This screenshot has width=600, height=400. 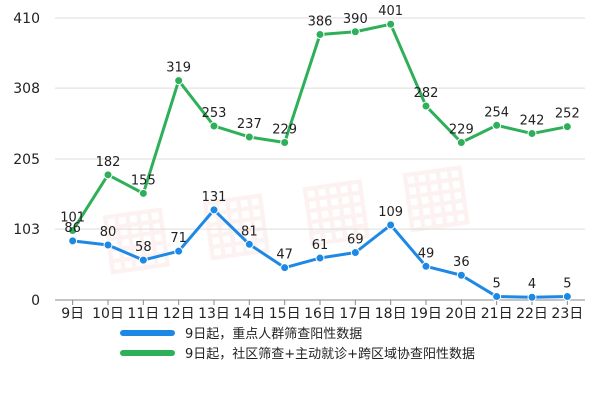 What do you see at coordinates (143, 247) in the screenshot?
I see `series-1-data-label: 58` at bounding box center [143, 247].